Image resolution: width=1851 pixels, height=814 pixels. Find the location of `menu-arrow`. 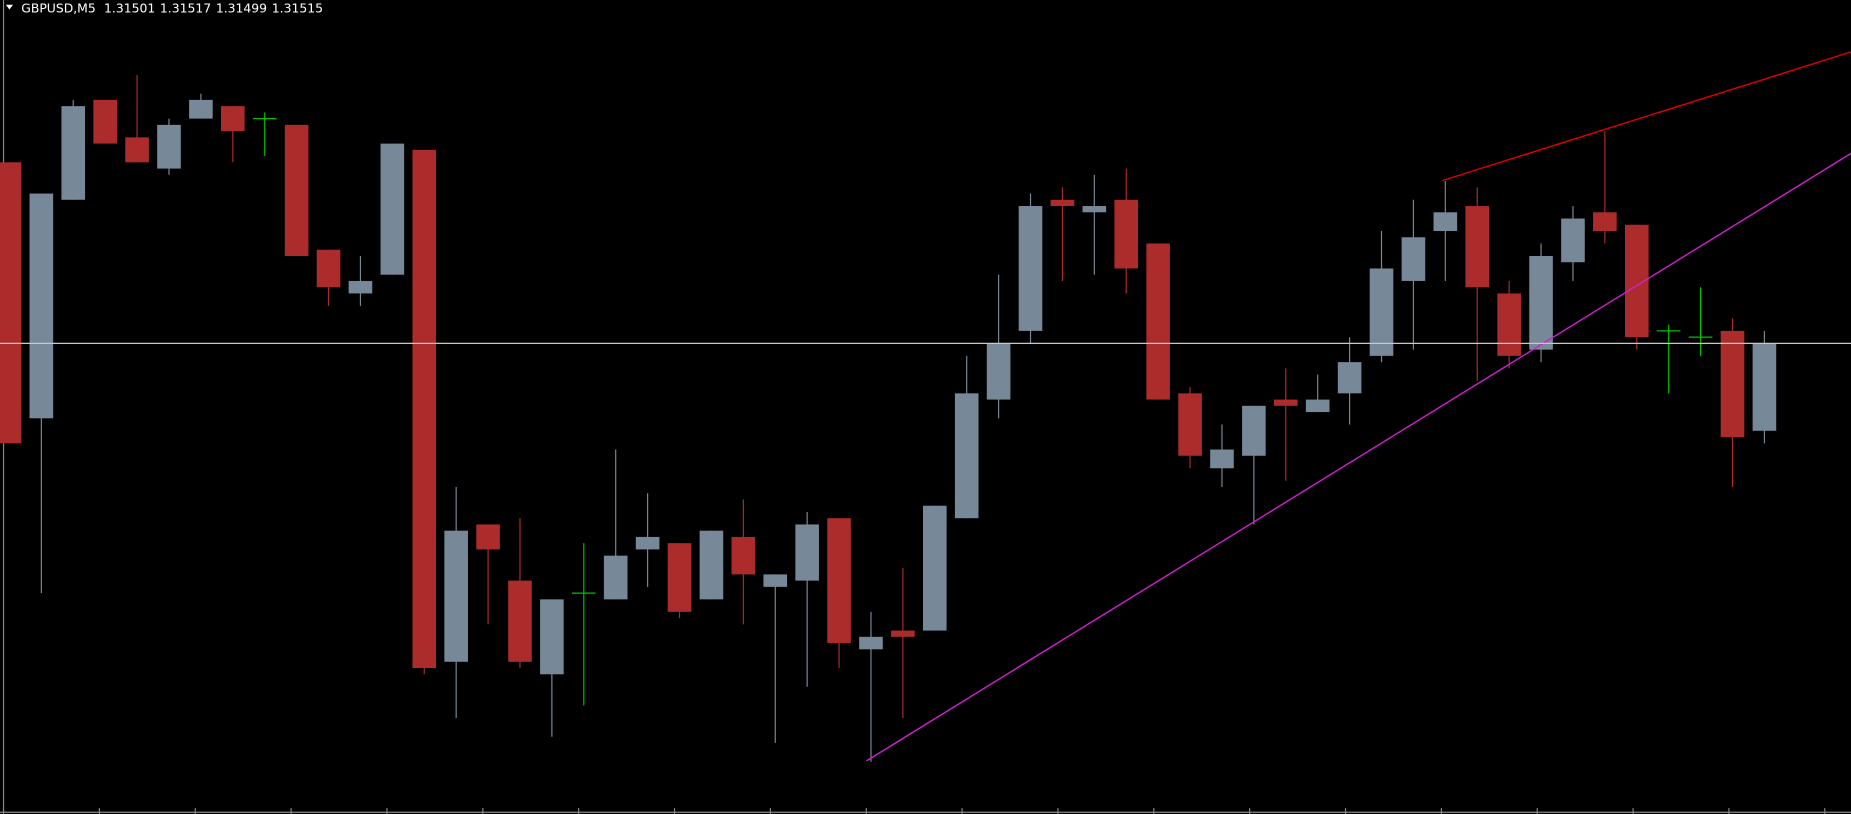

menu-arrow is located at coordinates (9, 7).